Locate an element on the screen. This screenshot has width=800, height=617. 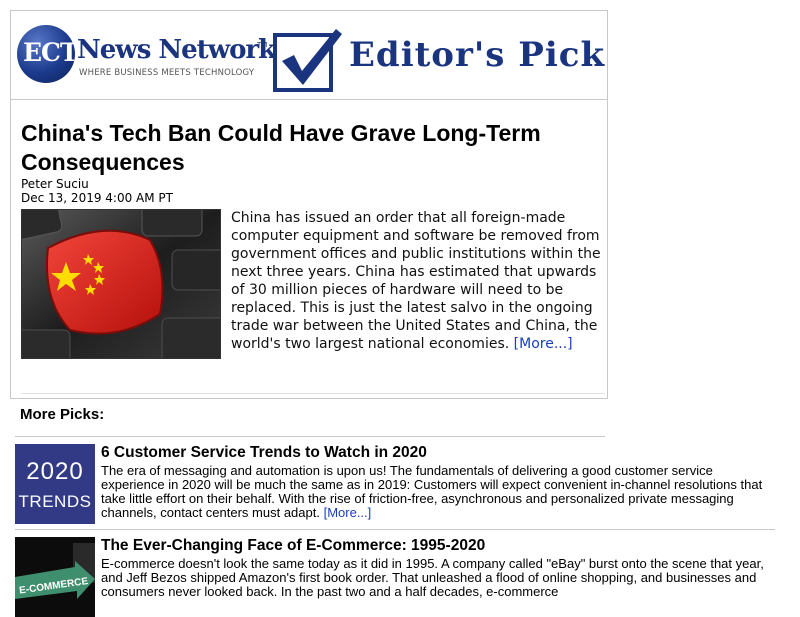
trademark: TM is located at coordinates (262, 45).